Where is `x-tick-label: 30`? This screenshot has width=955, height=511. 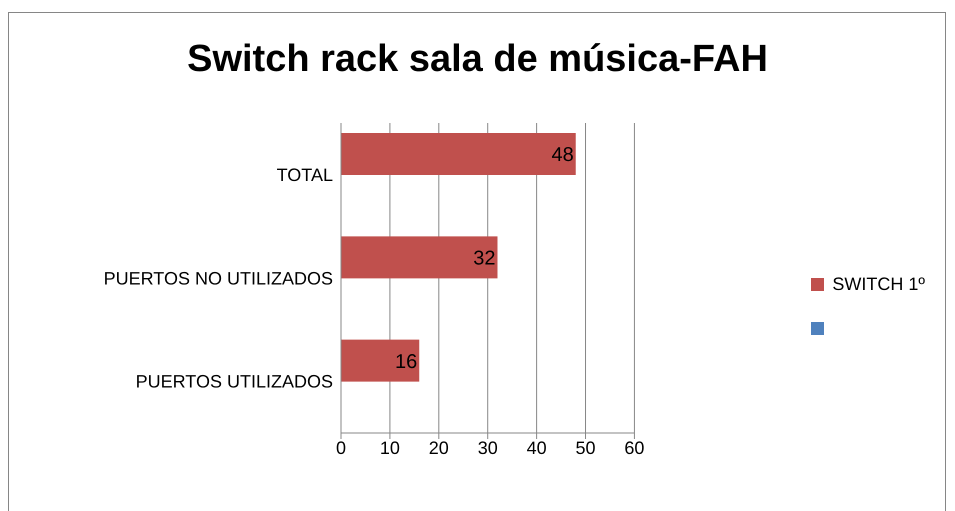 x-tick-label: 30 is located at coordinates (488, 448).